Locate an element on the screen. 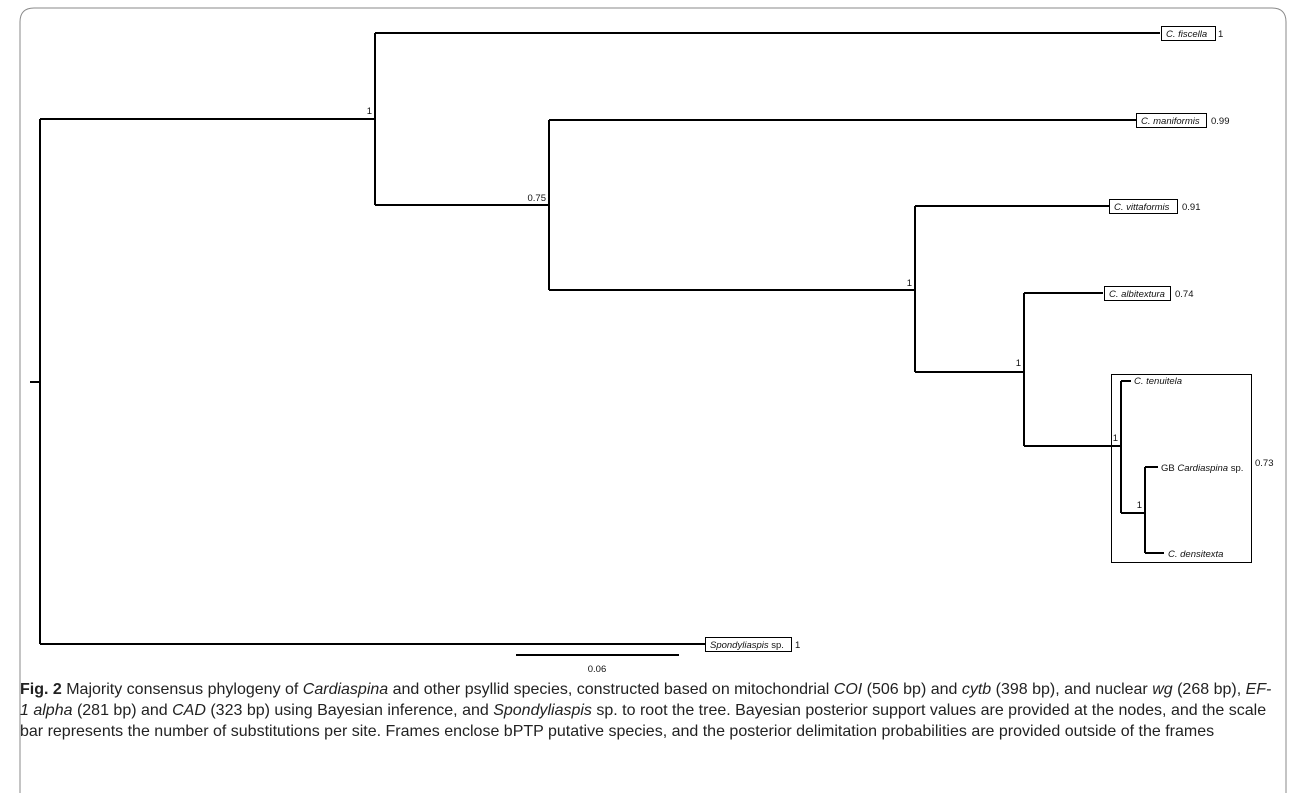 Image resolution: width=1293 pixels, height=793 pixels. caption-segment: wg is located at coordinates (1162, 689).